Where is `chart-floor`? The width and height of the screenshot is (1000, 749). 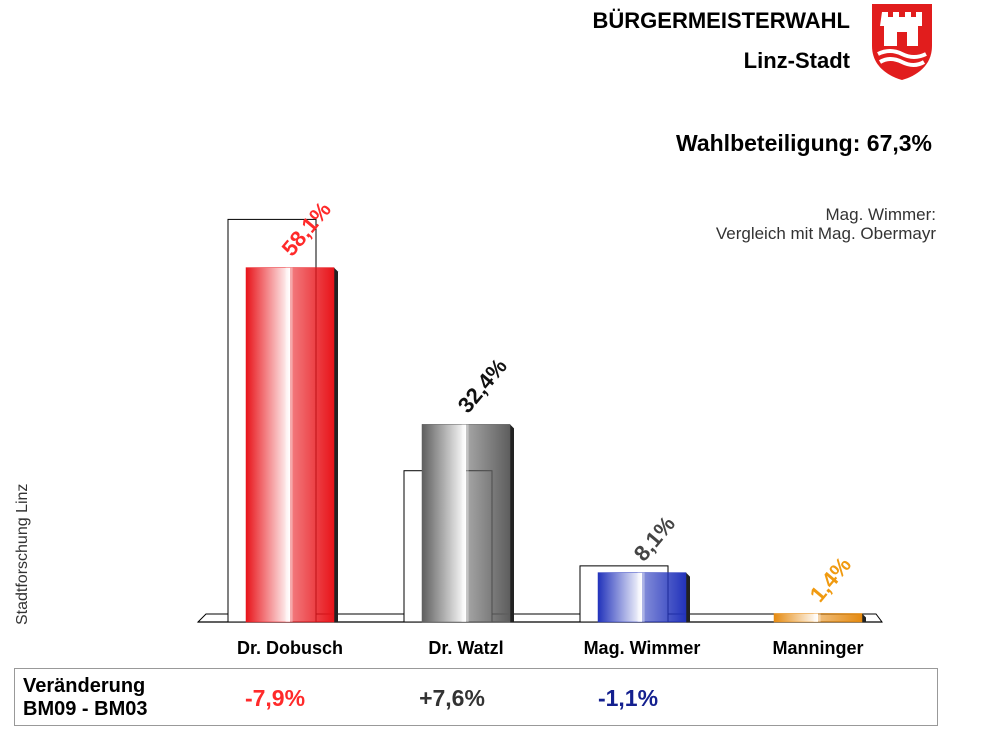
chart-floor is located at coordinates (539, 618).